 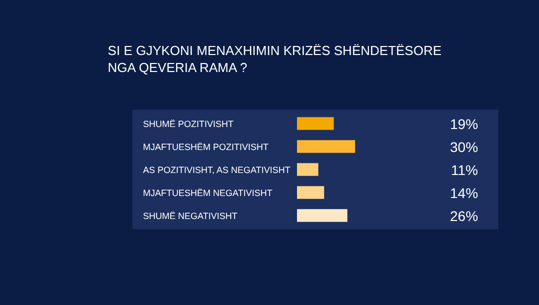 What do you see at coordinates (208, 193) in the screenshot?
I see `y-tick-label: MJAFTUESHËM NEGATIVISHT` at bounding box center [208, 193].